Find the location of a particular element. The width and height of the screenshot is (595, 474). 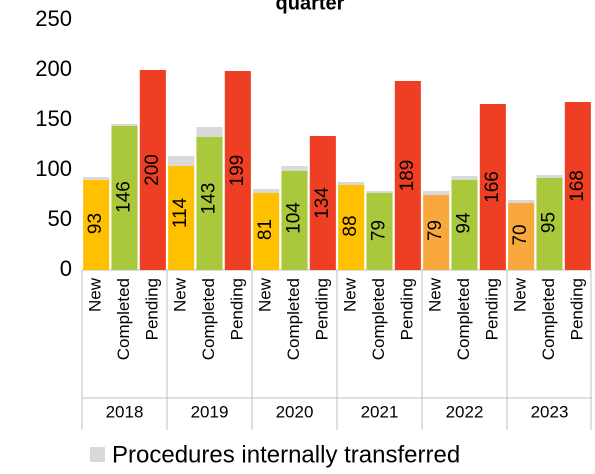

value-label: 114 is located at coordinates (180, 212).